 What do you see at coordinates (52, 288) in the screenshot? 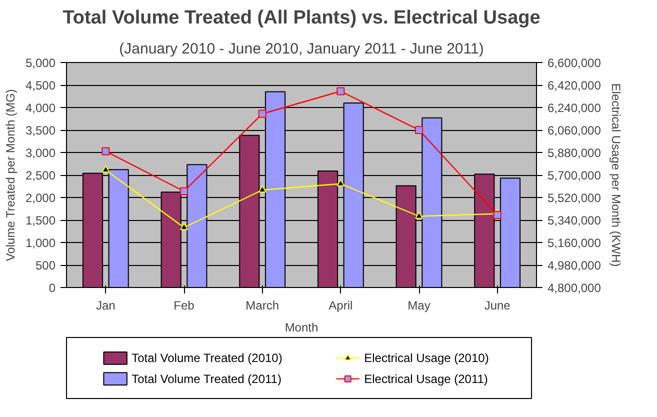
I see `y-tick-label: 0` at bounding box center [52, 288].